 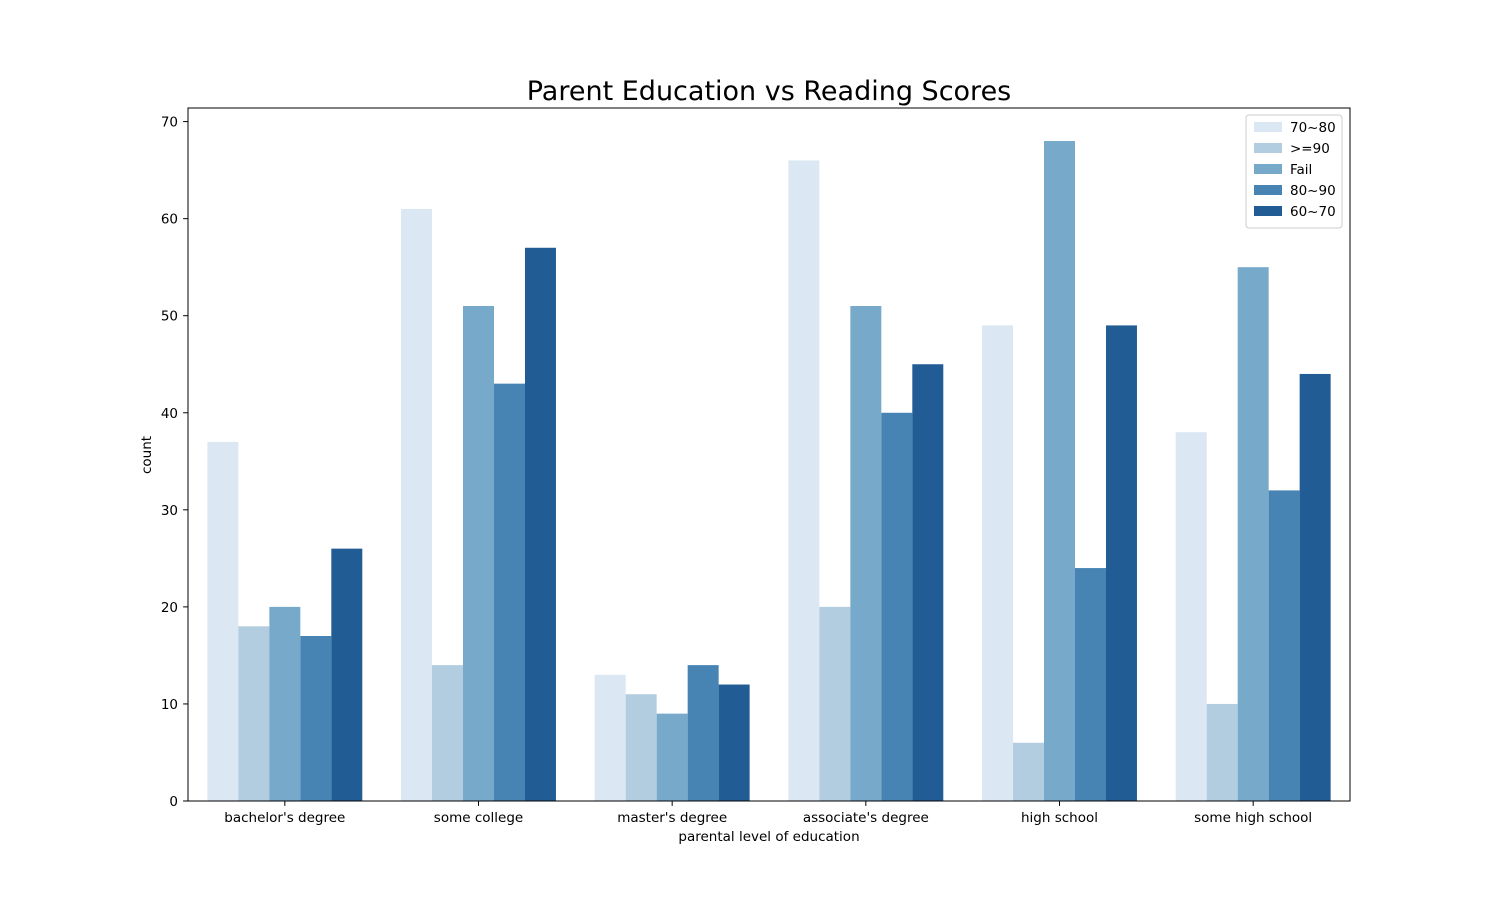 What do you see at coordinates (169, 220) in the screenshot?
I see `y-tick-label: 60` at bounding box center [169, 220].